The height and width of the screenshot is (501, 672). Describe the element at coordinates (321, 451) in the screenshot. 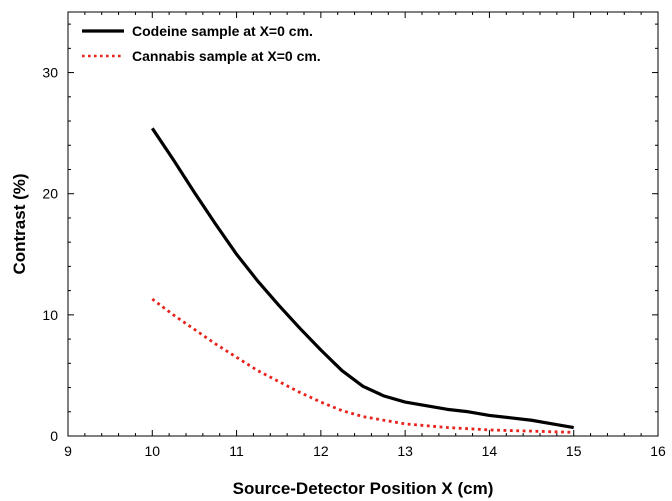

I see `x-tick-label: 12` at that location.